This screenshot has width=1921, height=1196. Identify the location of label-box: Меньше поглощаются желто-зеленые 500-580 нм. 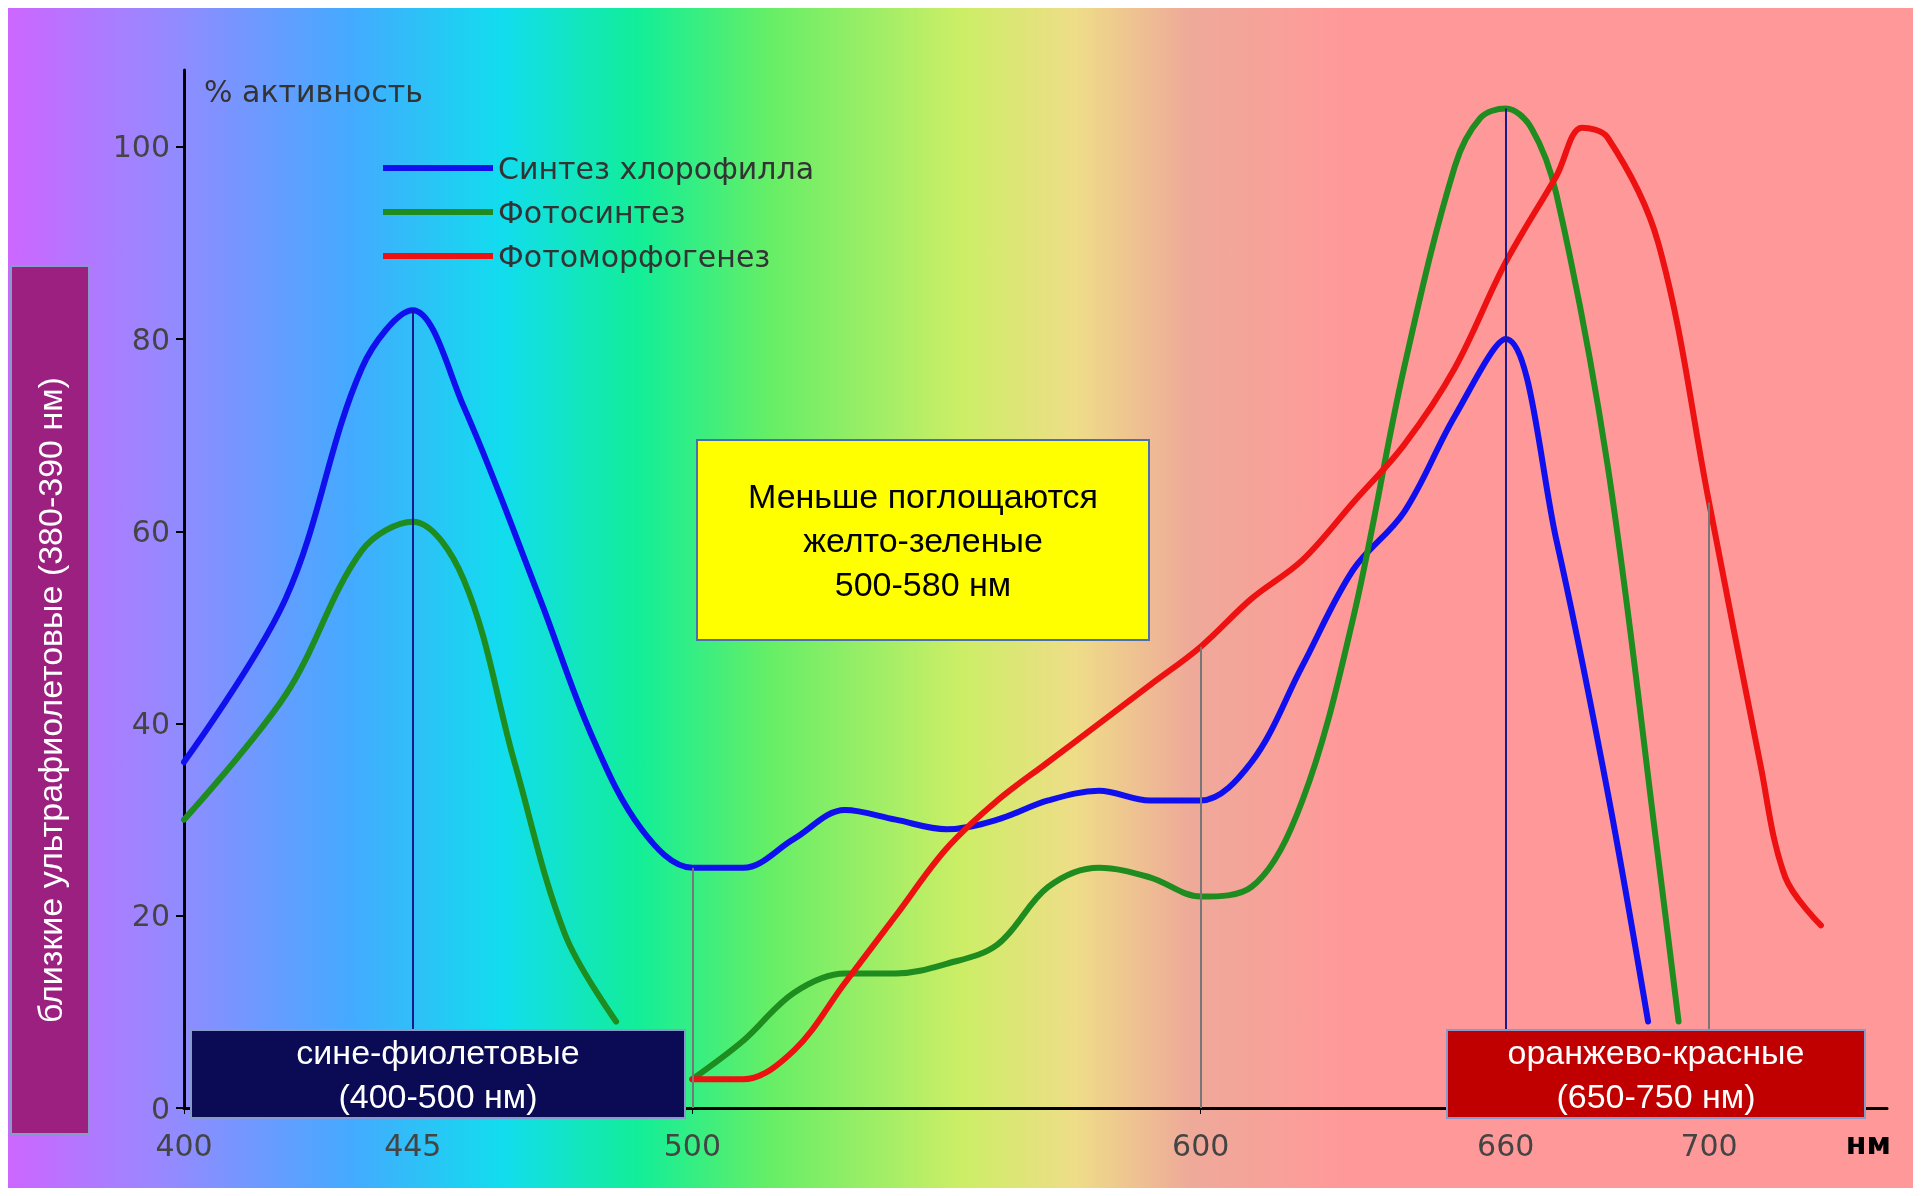
(923, 540).